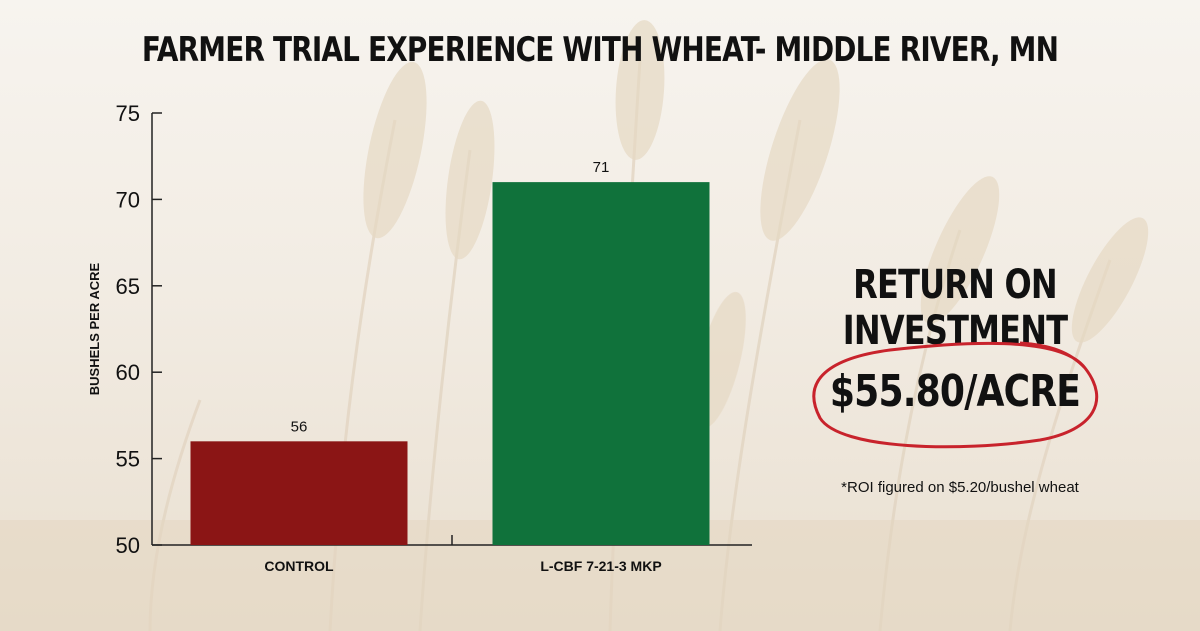 Image resolution: width=1200 pixels, height=631 pixels. Describe the element at coordinates (955, 308) in the screenshot. I see `roi-heading: RETURN ON INVESTMENT` at that location.